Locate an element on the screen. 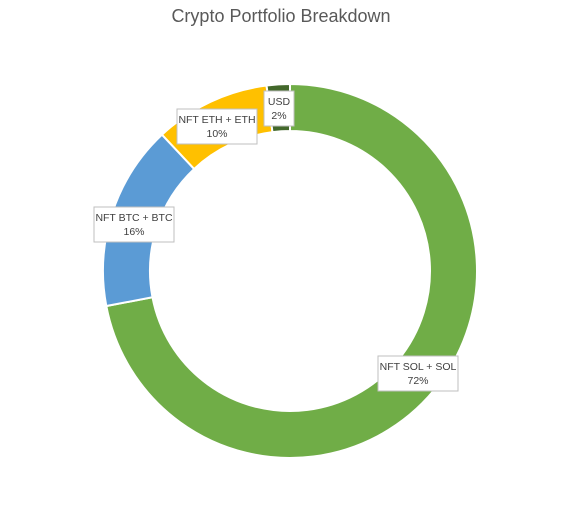 Image resolution: width=562 pixels, height=510 pixels. data-label: NFT ETH + ETH 10% is located at coordinates (217, 126).